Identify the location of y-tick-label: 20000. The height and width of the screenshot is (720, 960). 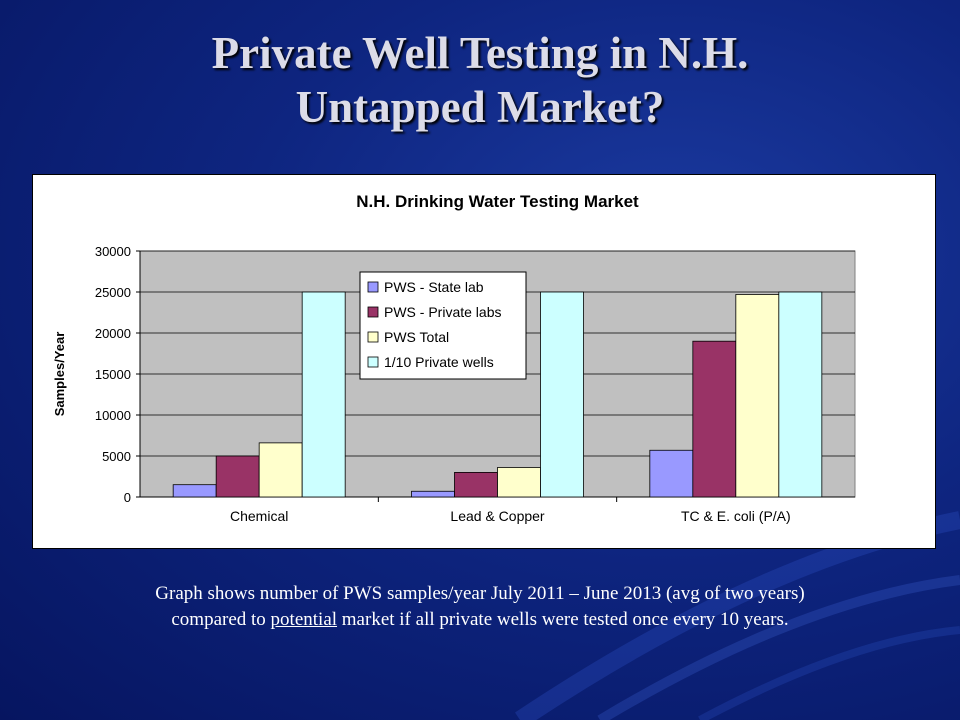
(113, 333).